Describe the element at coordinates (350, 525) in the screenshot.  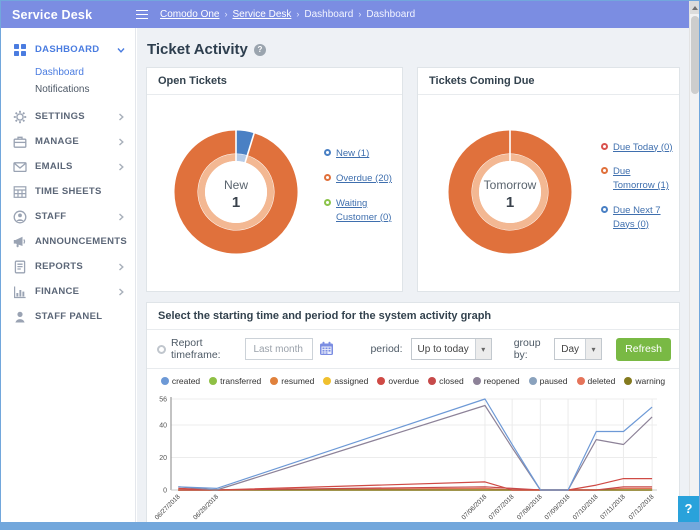
I see `window-bottom-border` at that location.